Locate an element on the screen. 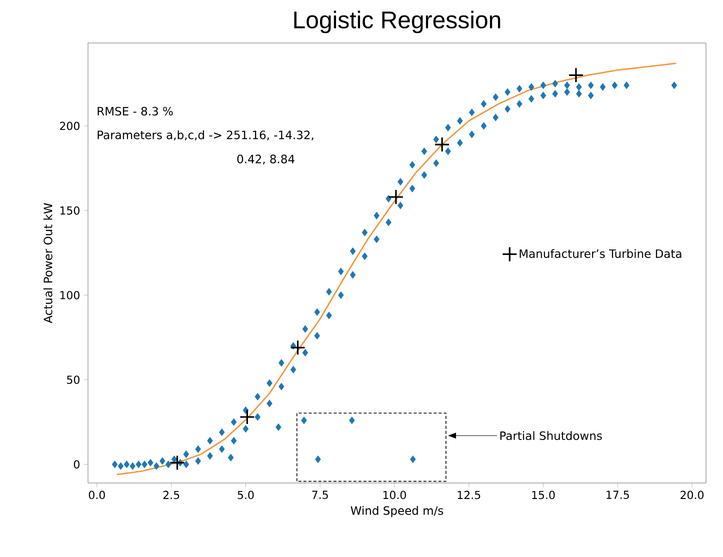 Image resolution: width=723 pixels, height=557 pixels. x-axis-title: Wind Speed m/s is located at coordinates (397, 512).